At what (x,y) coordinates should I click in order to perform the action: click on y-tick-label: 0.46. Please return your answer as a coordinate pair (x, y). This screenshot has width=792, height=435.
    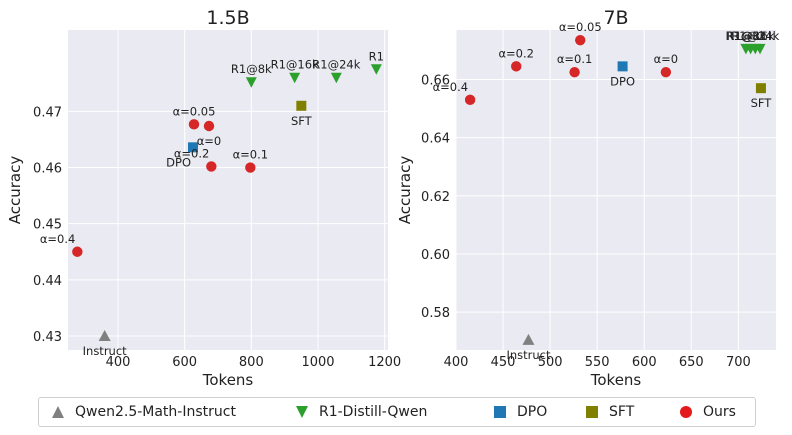
    Looking at the image, I should click on (47, 169).